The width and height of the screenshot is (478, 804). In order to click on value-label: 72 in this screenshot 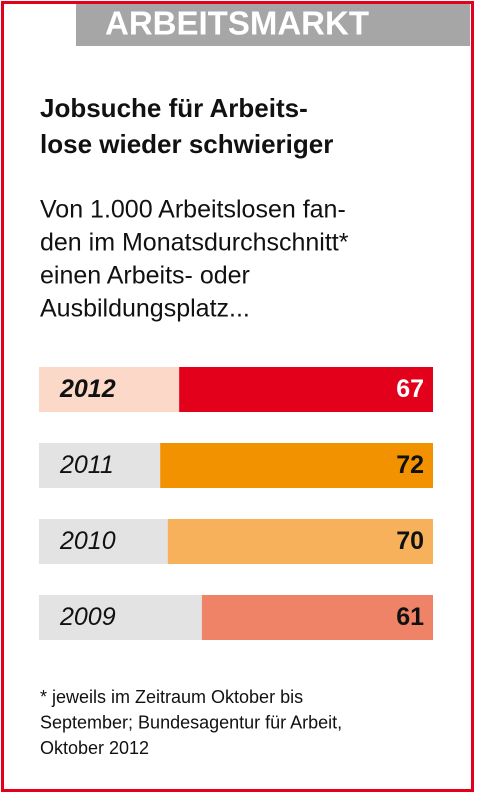, I will do `click(410, 465)`.